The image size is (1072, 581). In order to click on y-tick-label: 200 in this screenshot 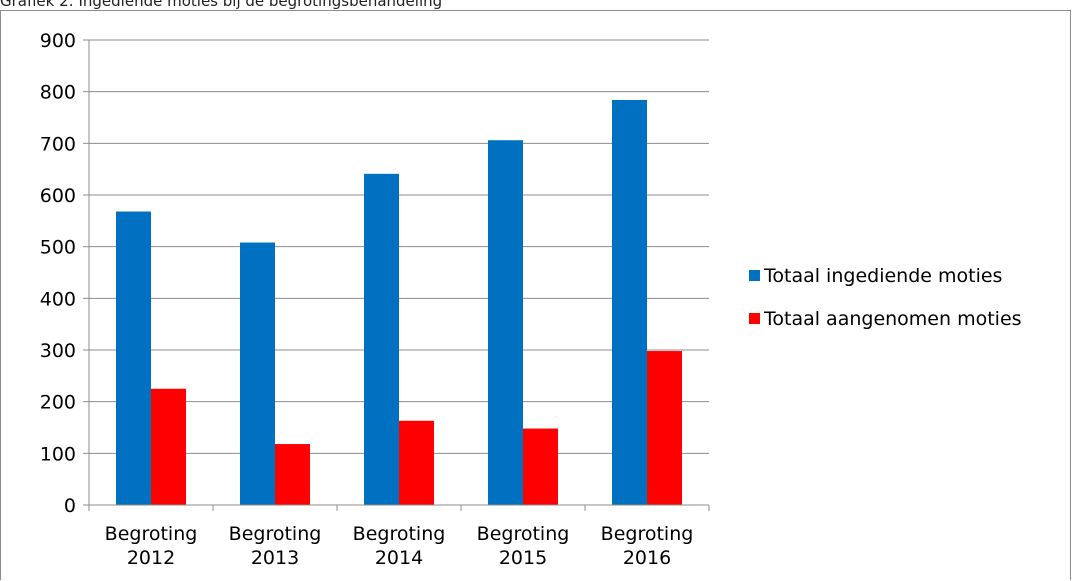, I will do `click(58, 403)`.